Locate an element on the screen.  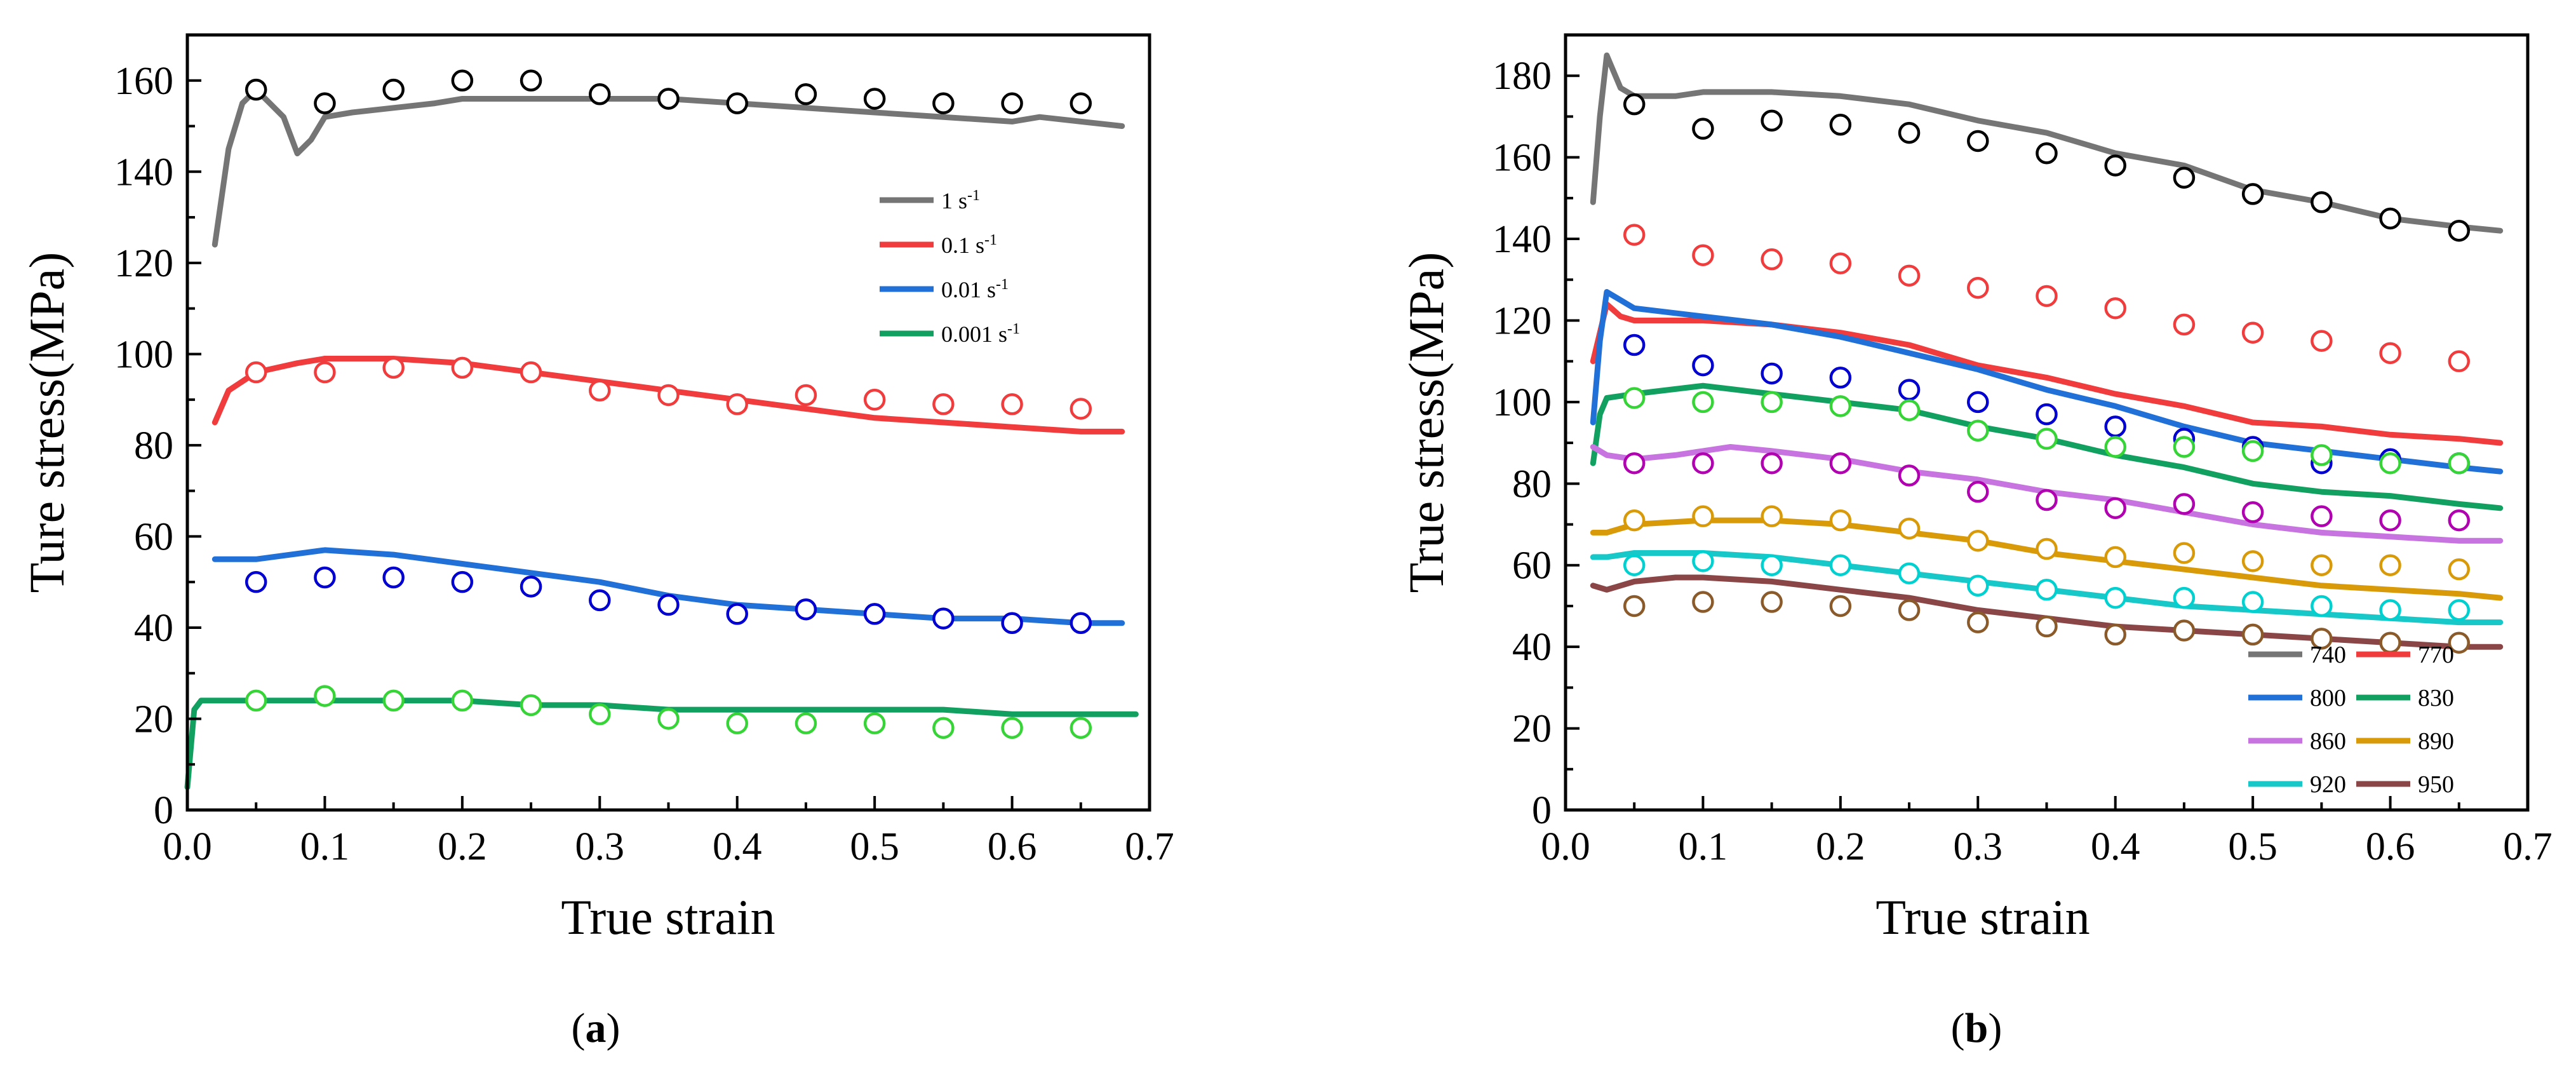
panel-a-legend-label: 0.001 s-1 is located at coordinates (980, 334).